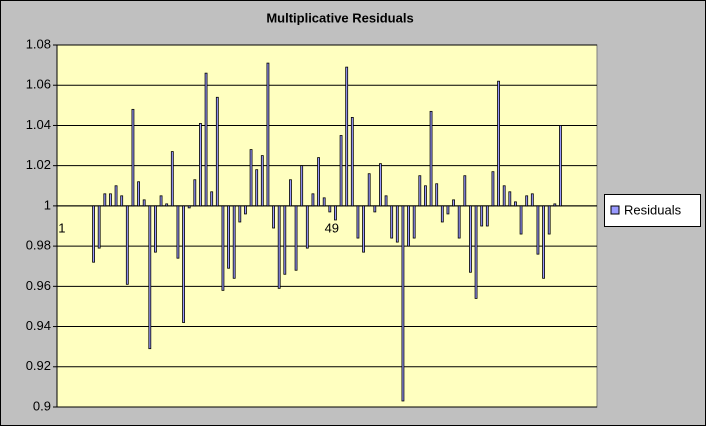 Image resolution: width=707 pixels, height=427 pixels. I want to click on x-tick-label: 1, so click(61, 227).